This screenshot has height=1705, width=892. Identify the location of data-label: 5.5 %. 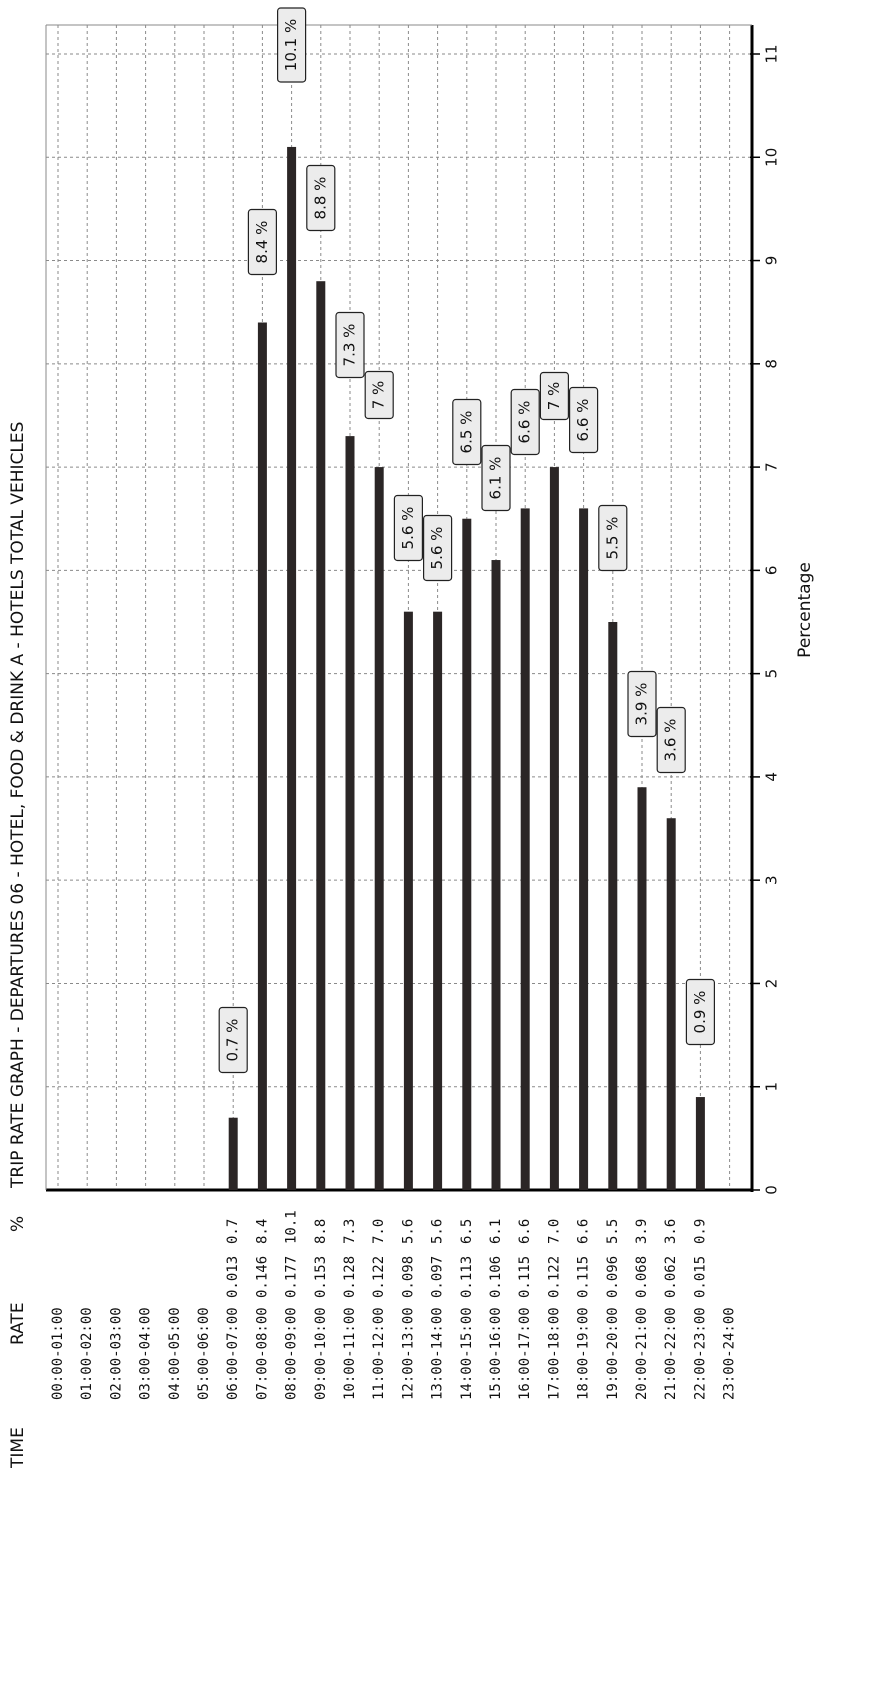
(612, 538).